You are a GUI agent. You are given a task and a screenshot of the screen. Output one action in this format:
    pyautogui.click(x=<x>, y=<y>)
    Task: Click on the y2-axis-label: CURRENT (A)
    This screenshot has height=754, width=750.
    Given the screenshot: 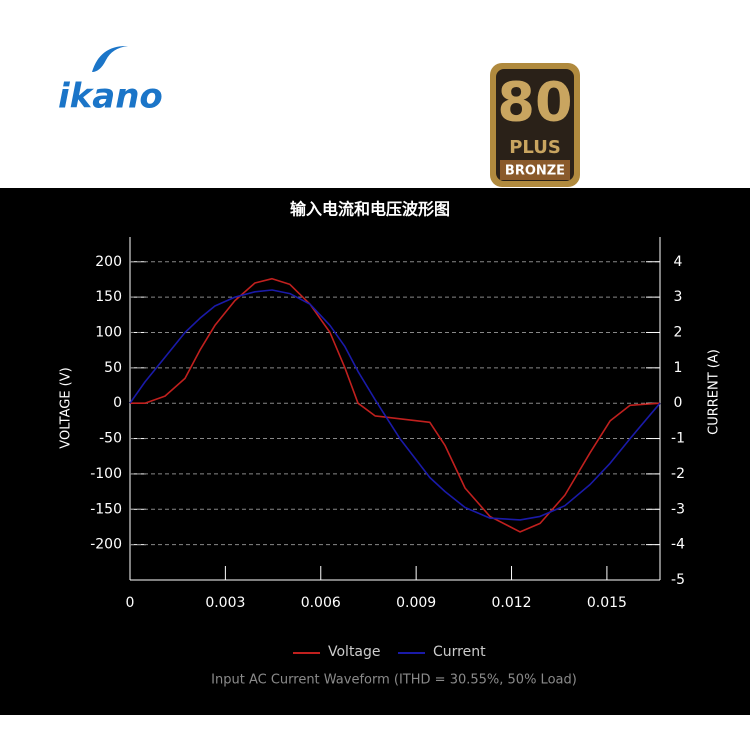 What is the action you would take?
    pyautogui.click(x=714, y=392)
    